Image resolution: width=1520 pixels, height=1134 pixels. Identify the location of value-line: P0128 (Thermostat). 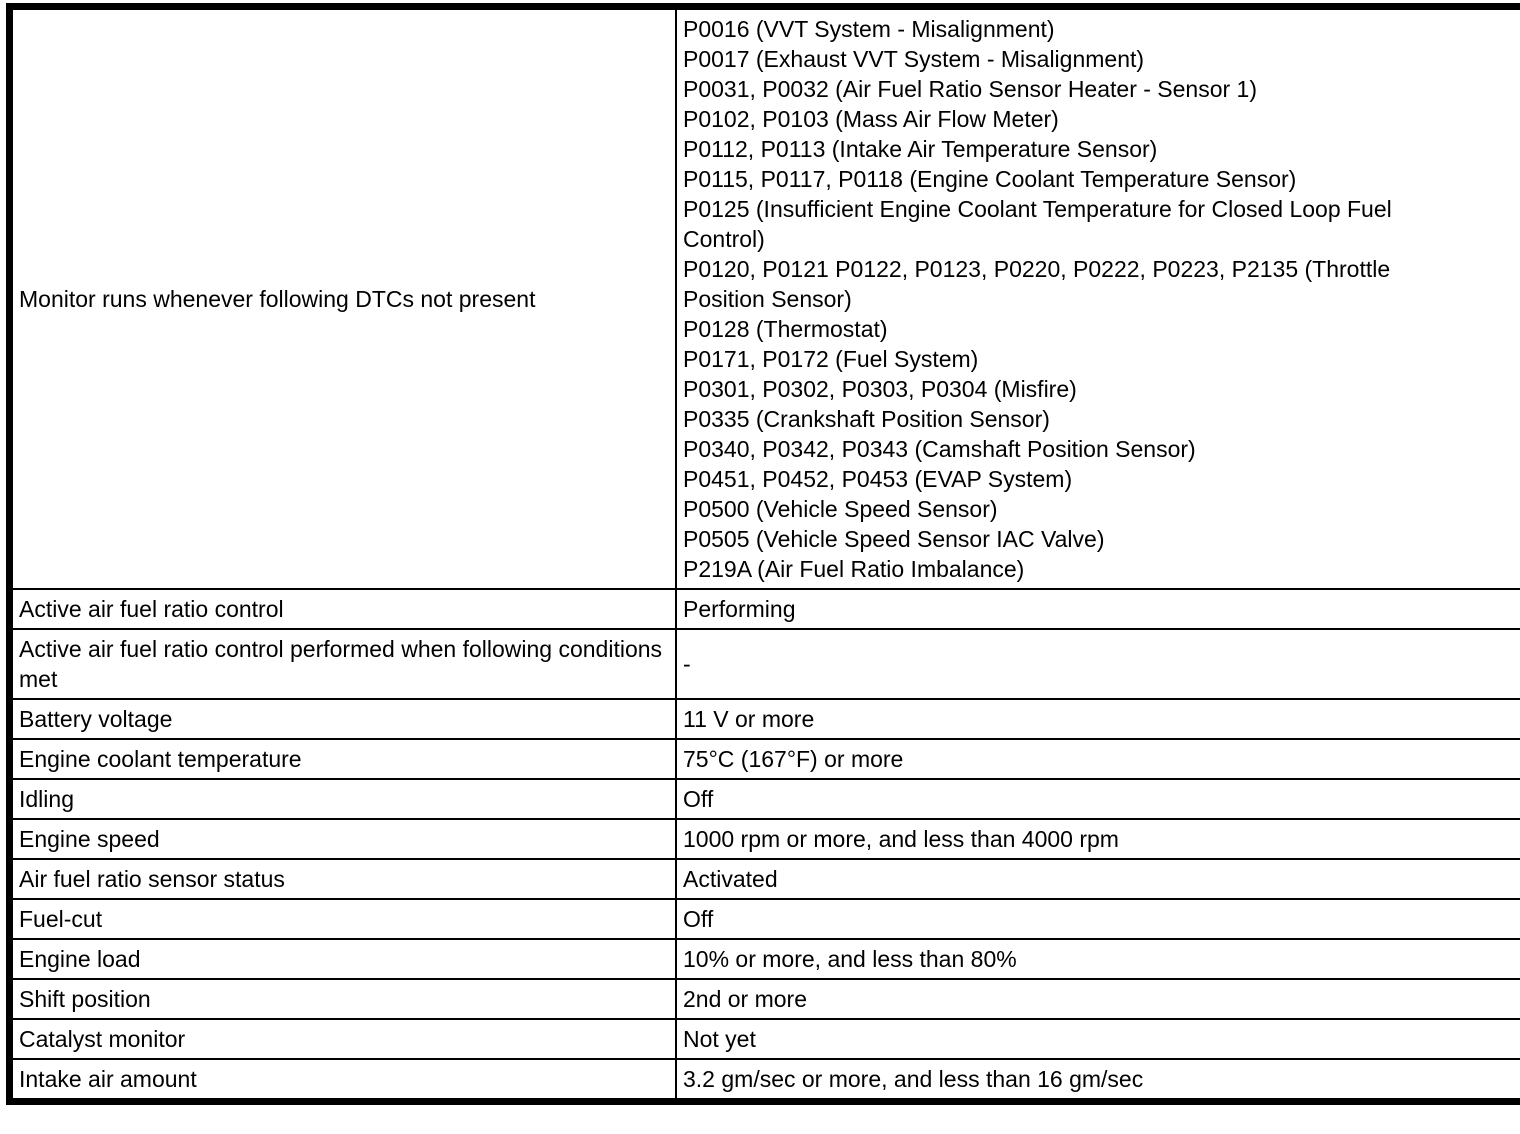
(785, 329).